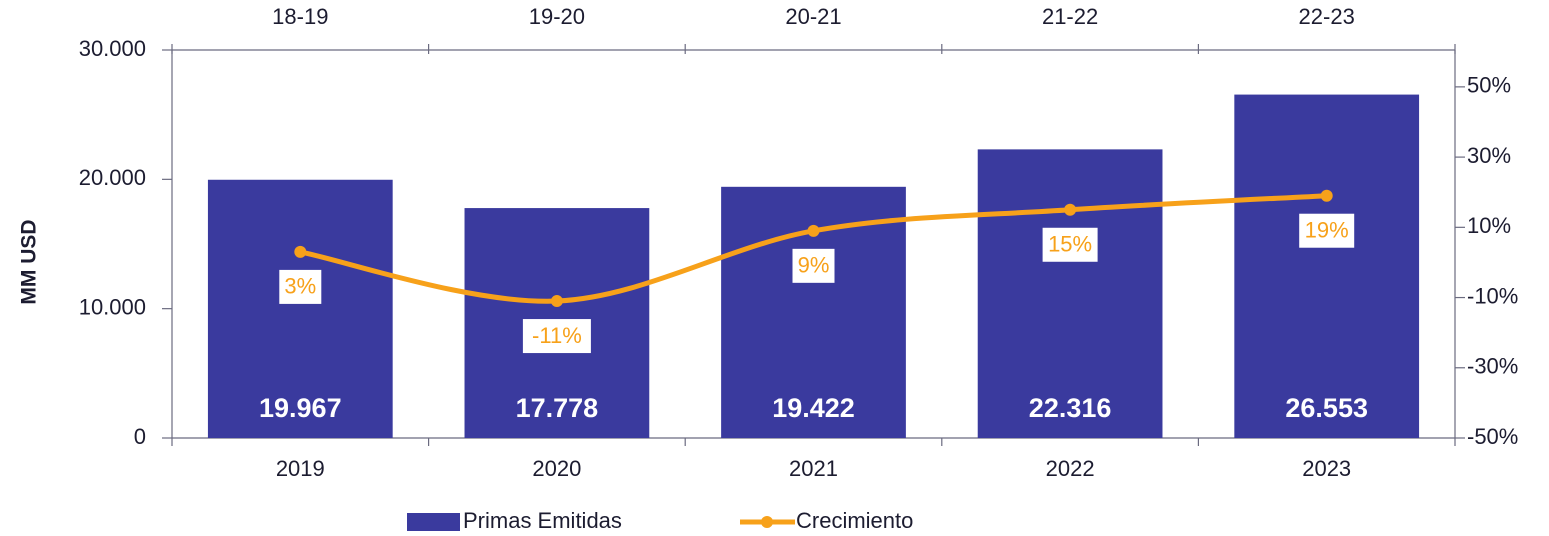 The height and width of the screenshot is (536, 1549). I want to click on x-tick-label: 2019, so click(300, 468).